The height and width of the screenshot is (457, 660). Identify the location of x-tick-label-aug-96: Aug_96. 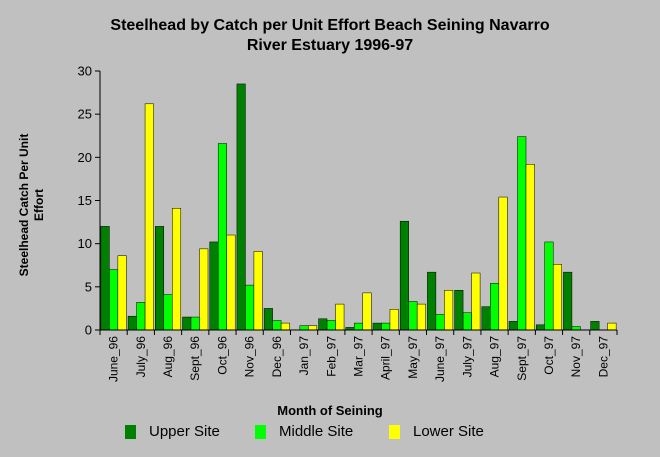
(168, 357).